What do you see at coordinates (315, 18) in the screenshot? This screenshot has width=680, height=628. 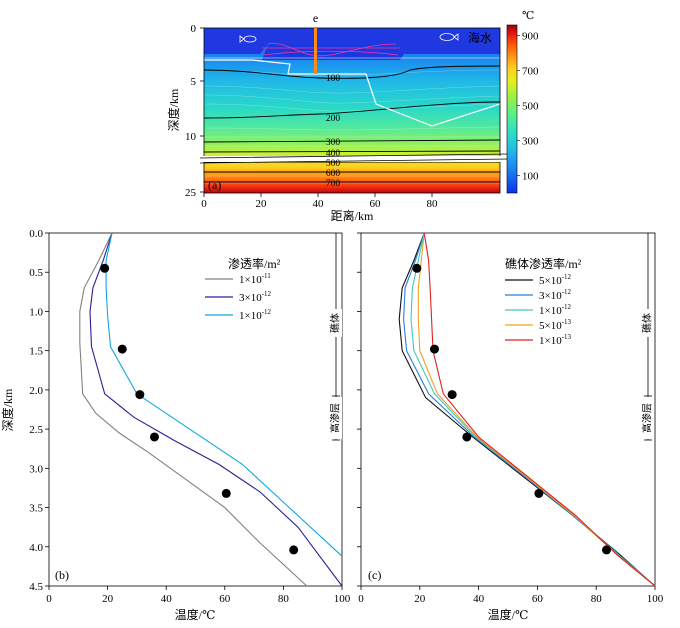 I see `panel-a-well-label: e` at bounding box center [315, 18].